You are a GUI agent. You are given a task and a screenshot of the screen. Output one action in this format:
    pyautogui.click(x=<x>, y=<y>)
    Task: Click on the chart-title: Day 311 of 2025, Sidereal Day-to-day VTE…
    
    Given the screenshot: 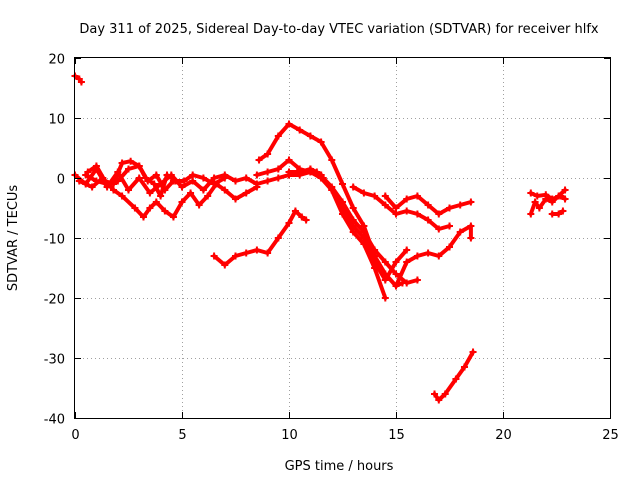 What is the action you would take?
    pyautogui.click(x=339, y=29)
    